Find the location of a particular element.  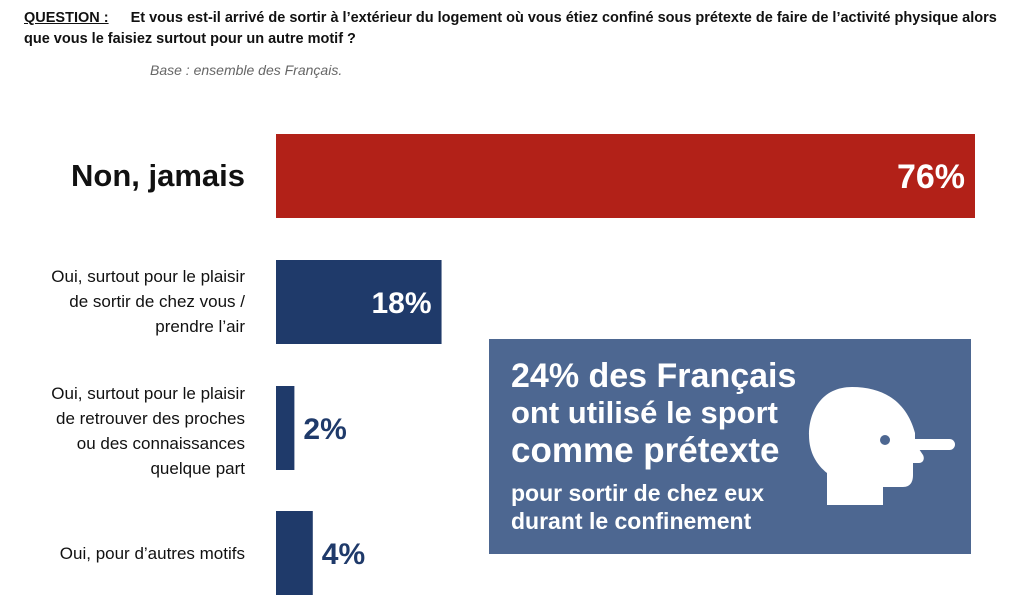

callout-headline-3: comme prétexte is located at coordinates (645, 450).